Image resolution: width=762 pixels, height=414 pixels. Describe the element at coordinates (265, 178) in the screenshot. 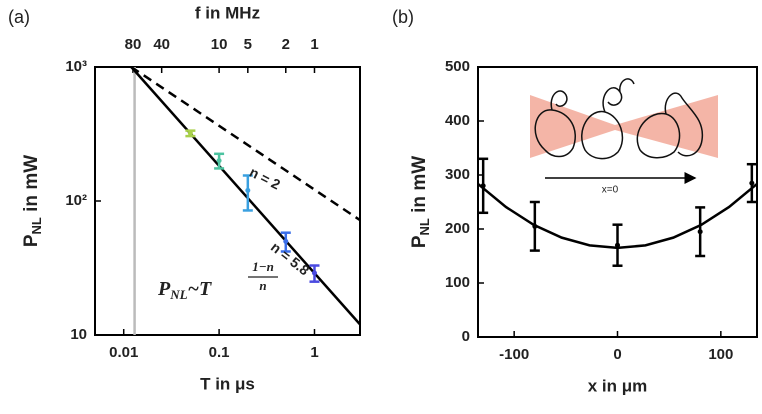

I see `annotation: n = 2` at that location.